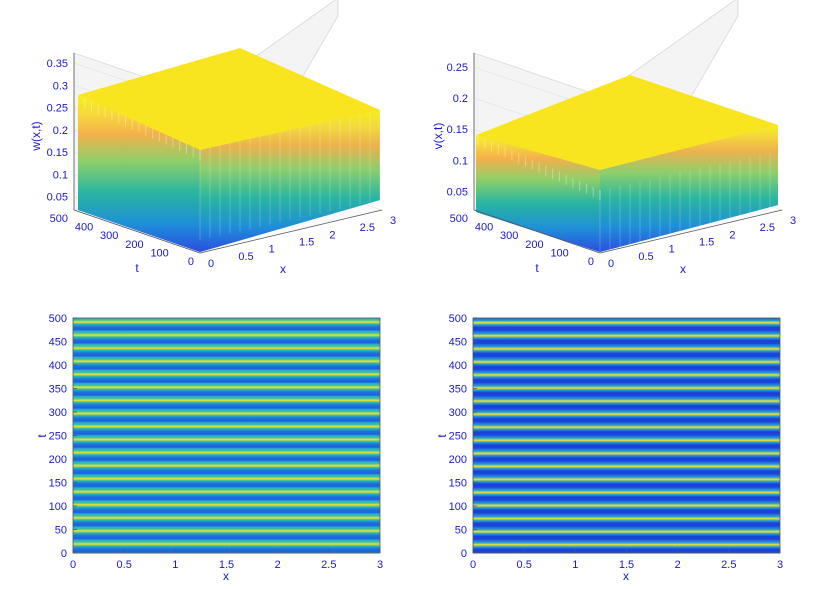  I want to click on z-tick-label: 0.05, so click(457, 192).